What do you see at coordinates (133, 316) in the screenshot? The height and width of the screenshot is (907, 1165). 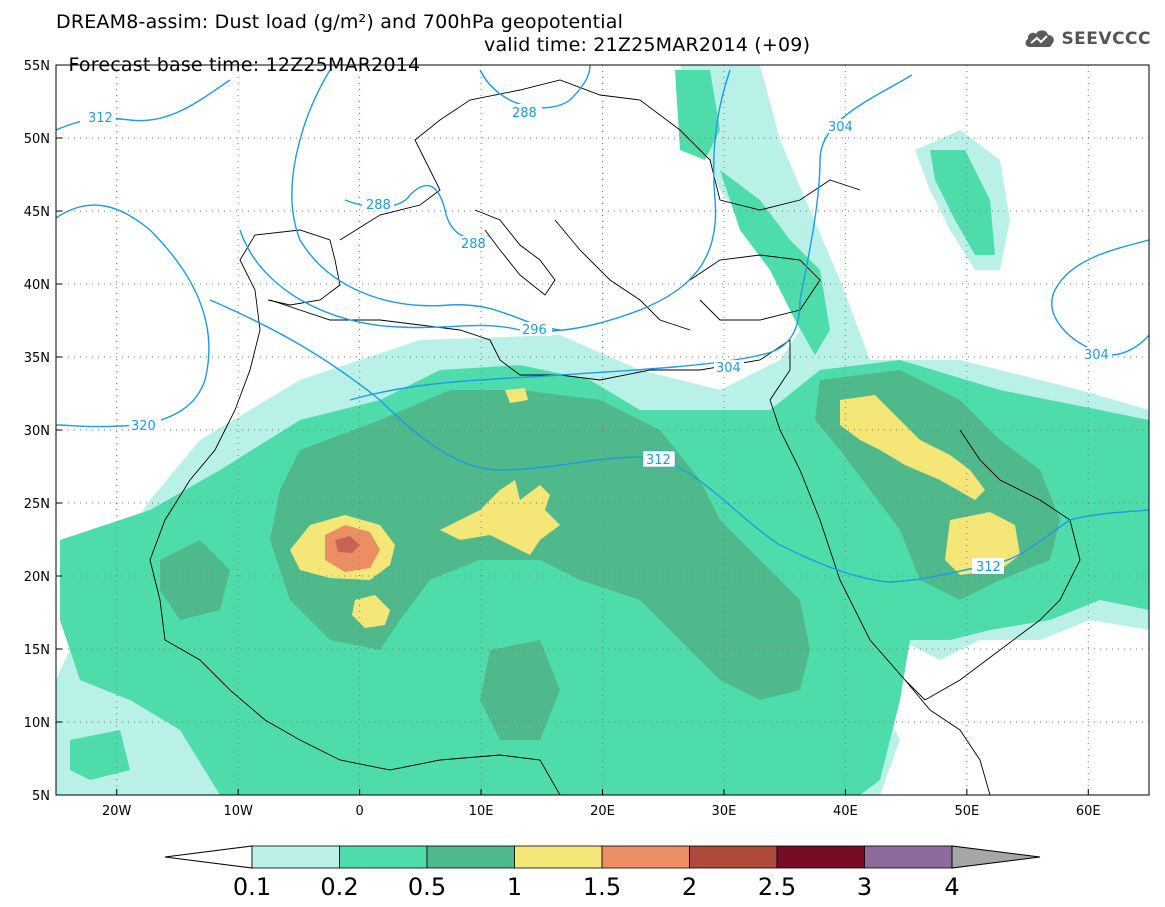 I see `contour-320-west` at bounding box center [133, 316].